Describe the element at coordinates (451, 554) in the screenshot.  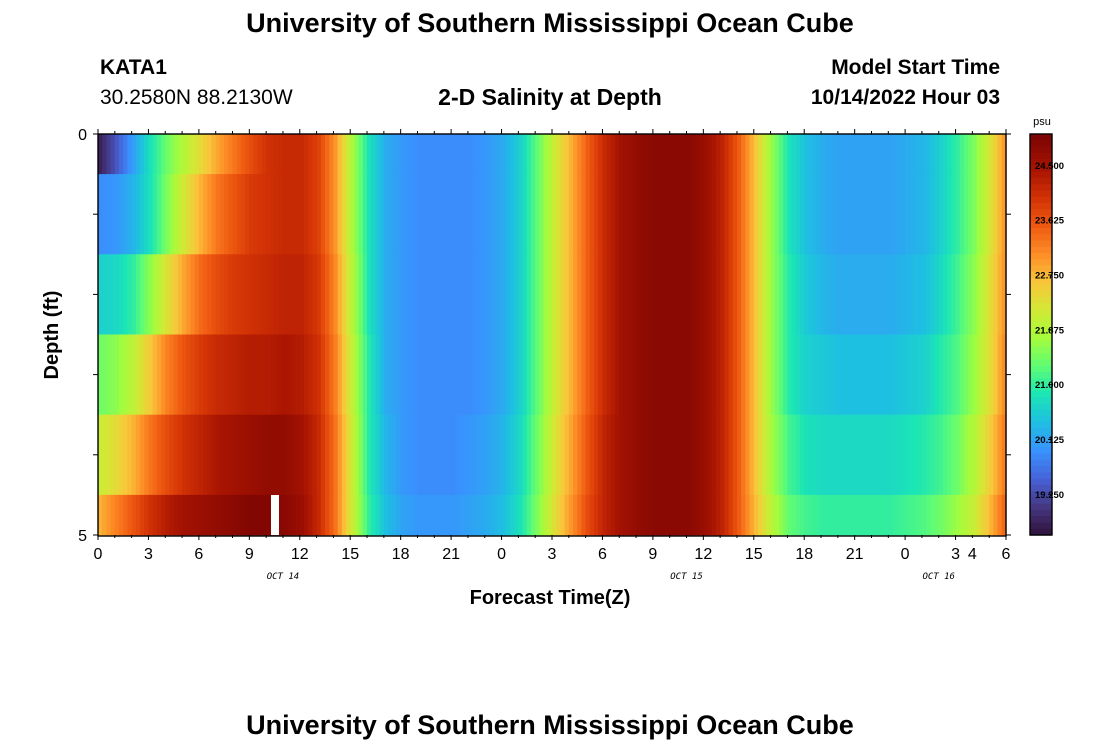
I see `x-tick-label: 21` at that location.